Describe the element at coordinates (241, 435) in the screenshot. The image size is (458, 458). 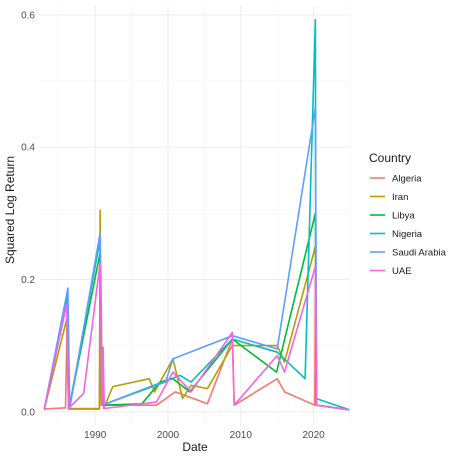
I see `x-tick-label: 2010` at that location.